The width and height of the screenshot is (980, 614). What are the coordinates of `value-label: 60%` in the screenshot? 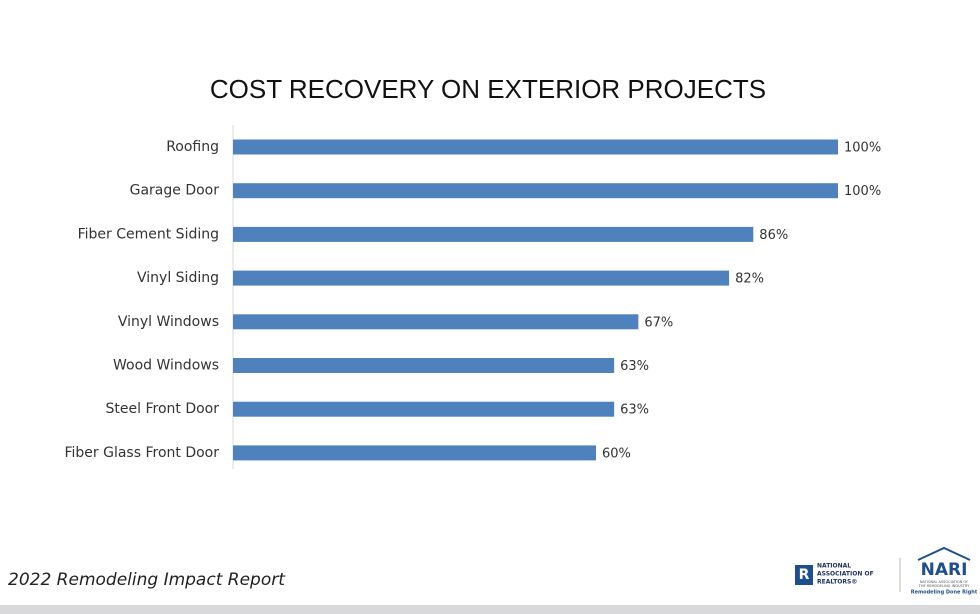 It's located at (616, 453).